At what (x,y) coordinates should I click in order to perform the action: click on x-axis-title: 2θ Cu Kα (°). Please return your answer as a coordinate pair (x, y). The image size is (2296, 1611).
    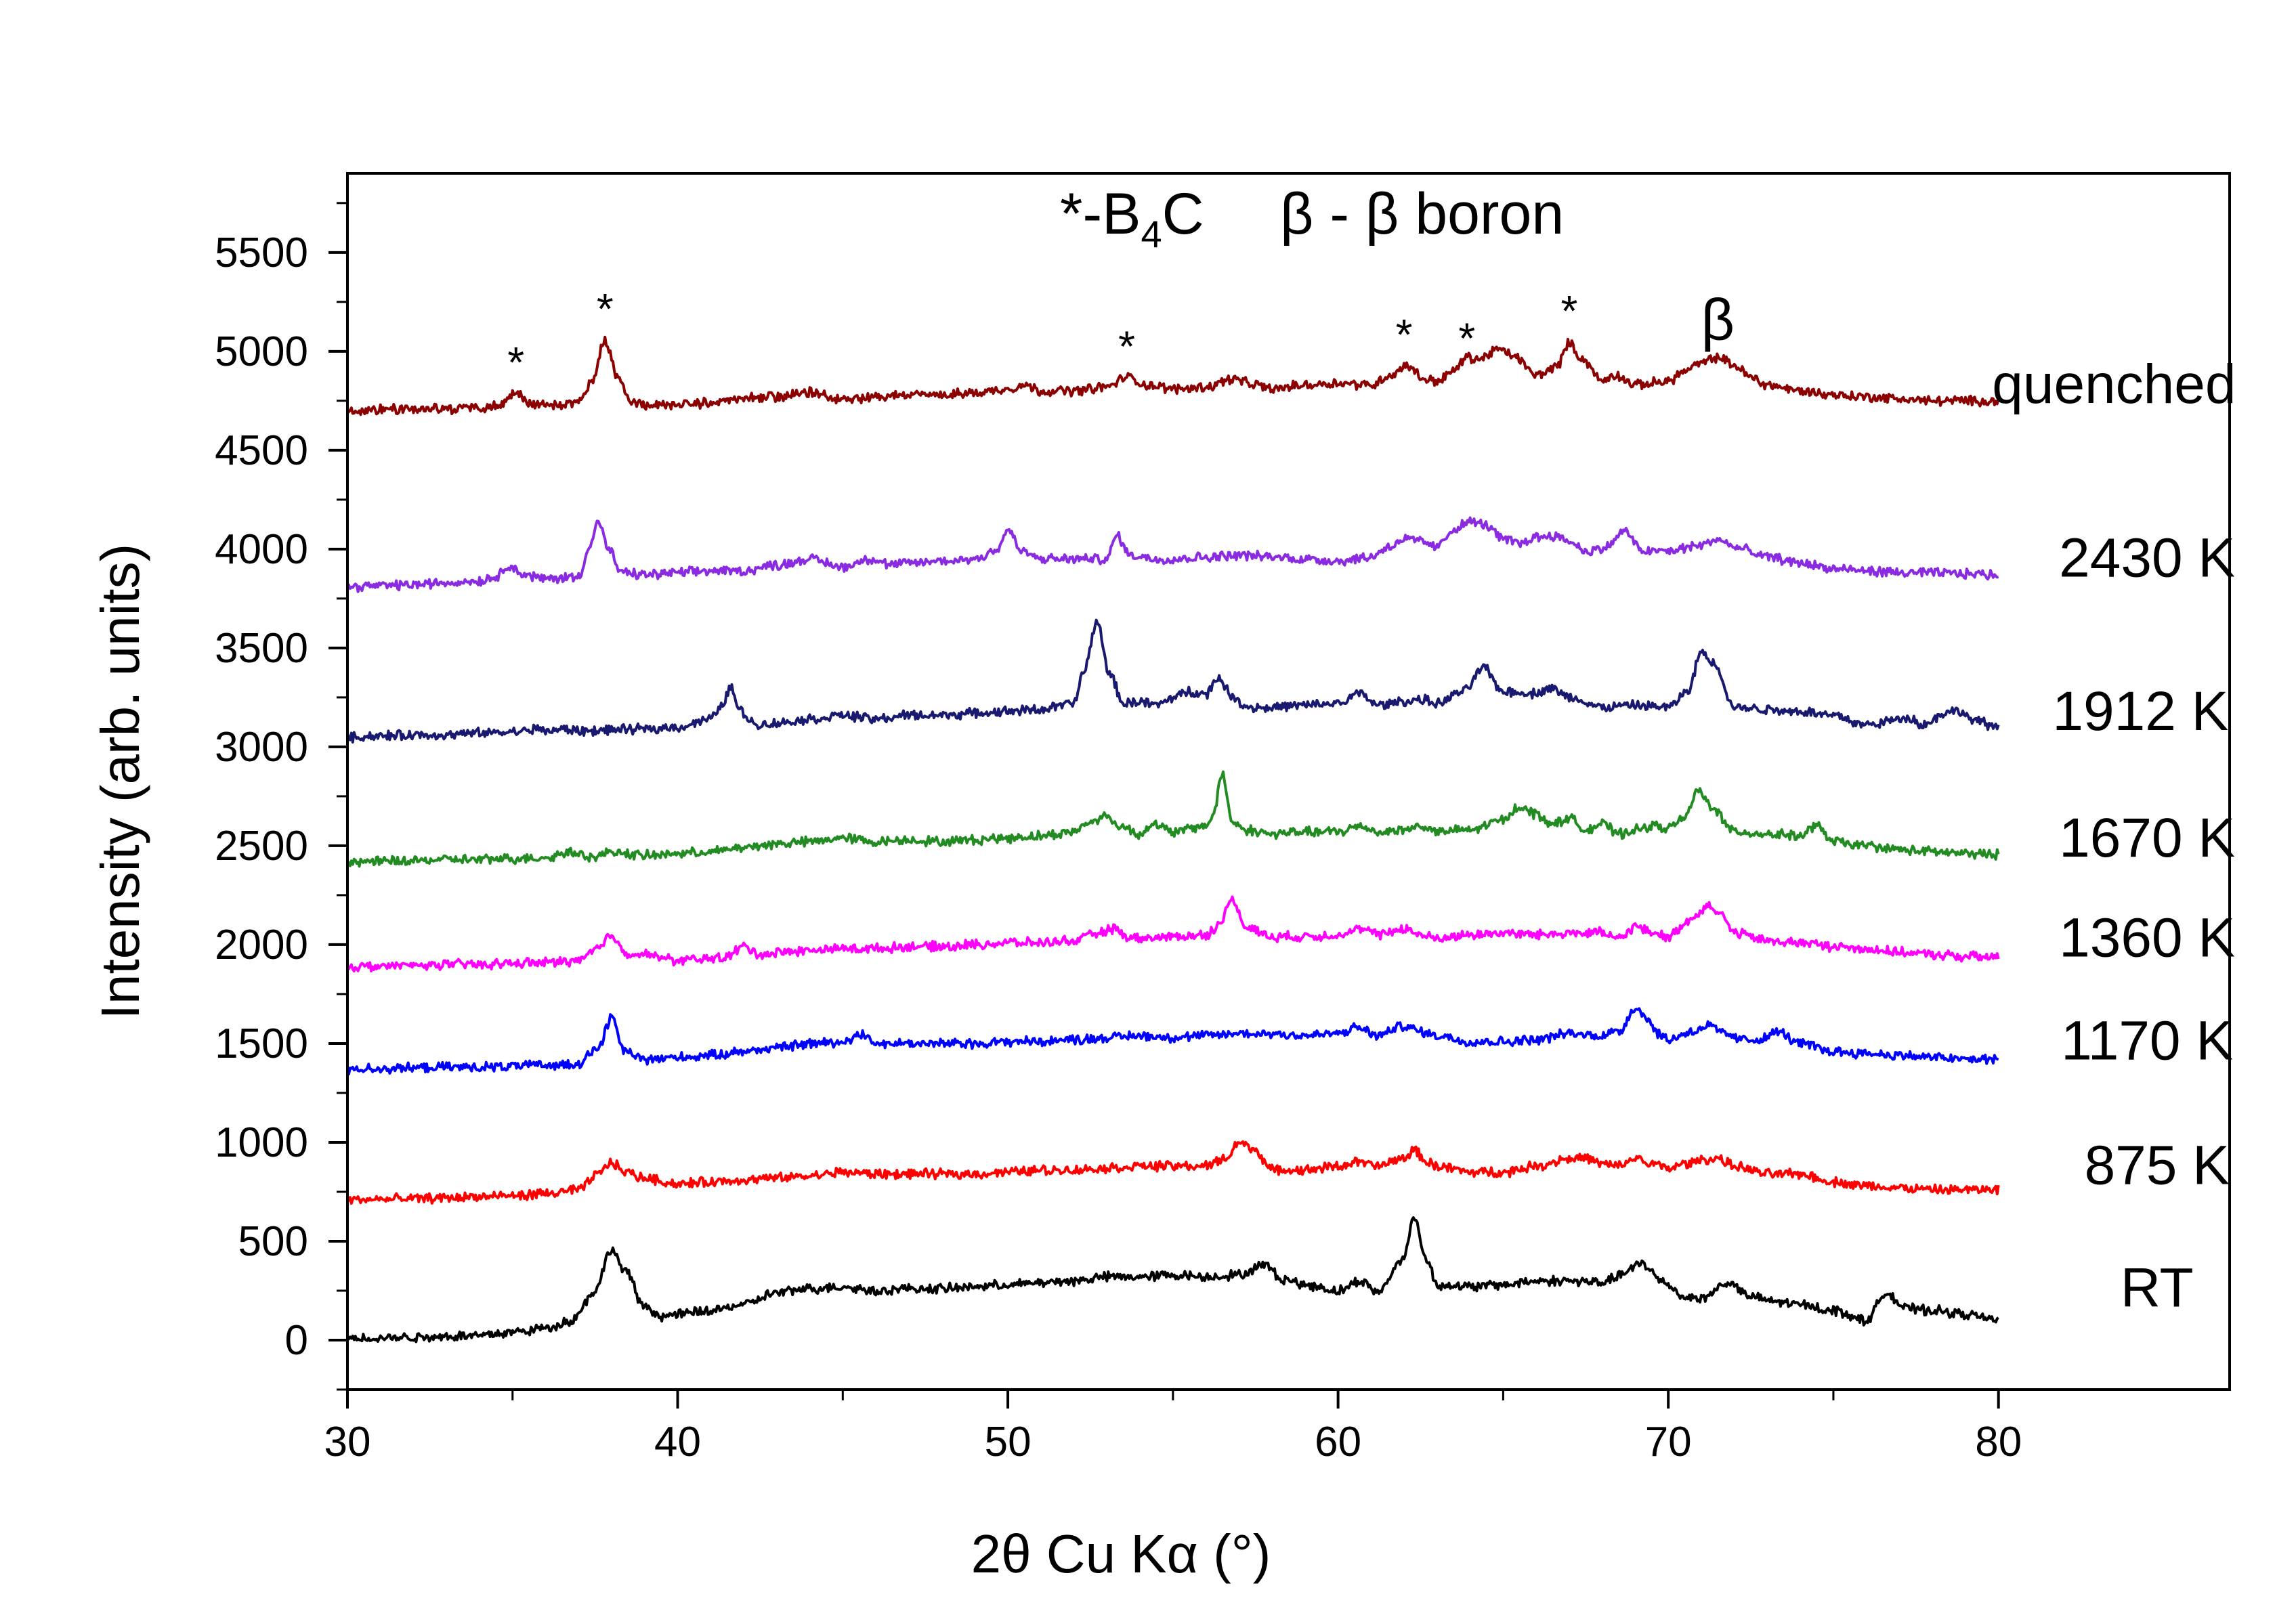
    Looking at the image, I should click on (1121, 1554).